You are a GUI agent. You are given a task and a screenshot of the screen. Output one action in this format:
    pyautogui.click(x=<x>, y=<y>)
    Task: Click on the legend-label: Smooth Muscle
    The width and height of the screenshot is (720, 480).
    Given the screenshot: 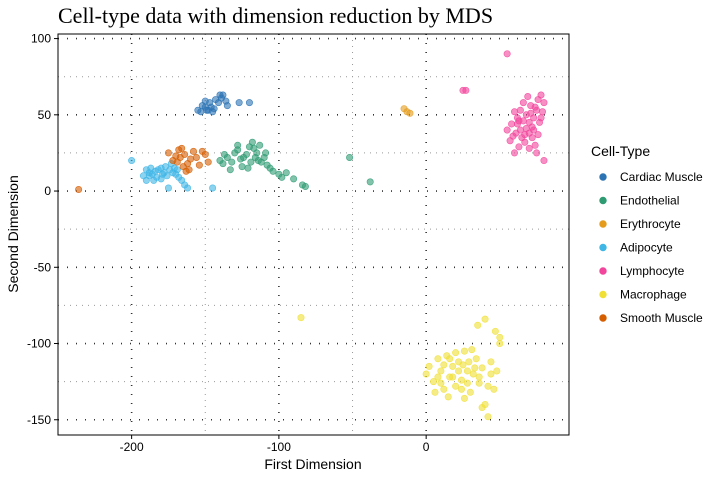 What is the action you would take?
    pyautogui.click(x=661, y=318)
    